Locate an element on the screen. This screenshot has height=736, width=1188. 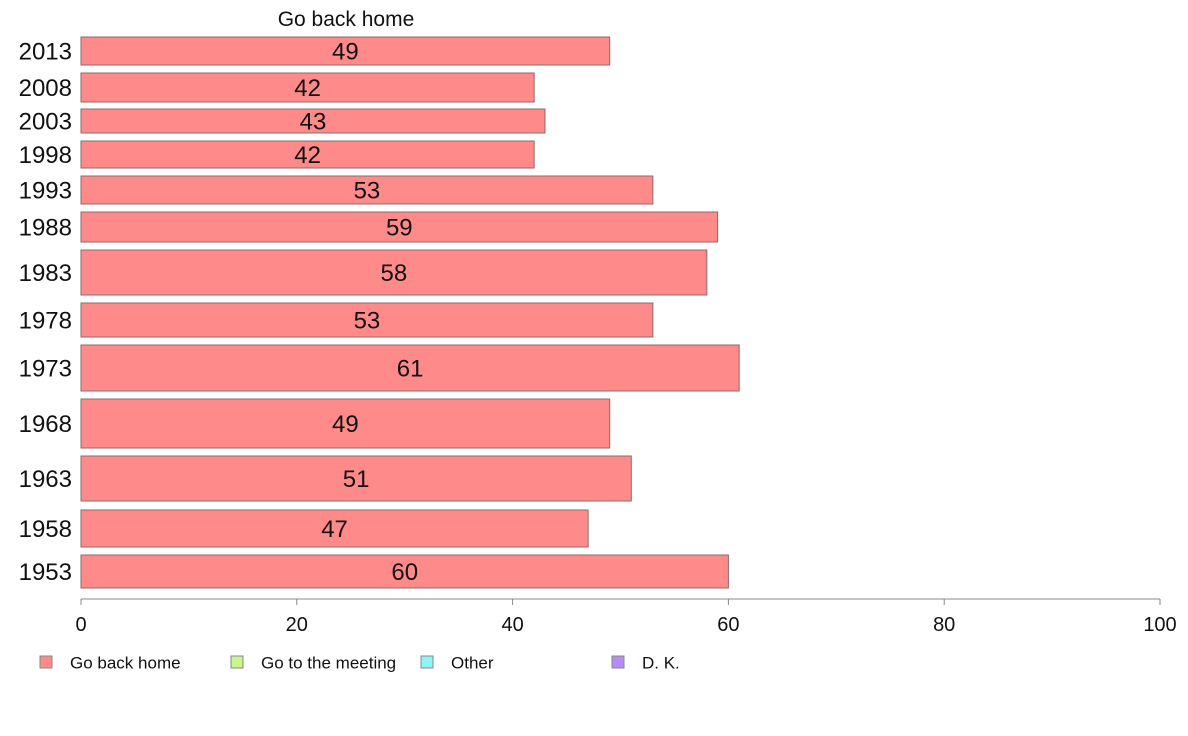
bar-1988 is located at coordinates (399, 227).